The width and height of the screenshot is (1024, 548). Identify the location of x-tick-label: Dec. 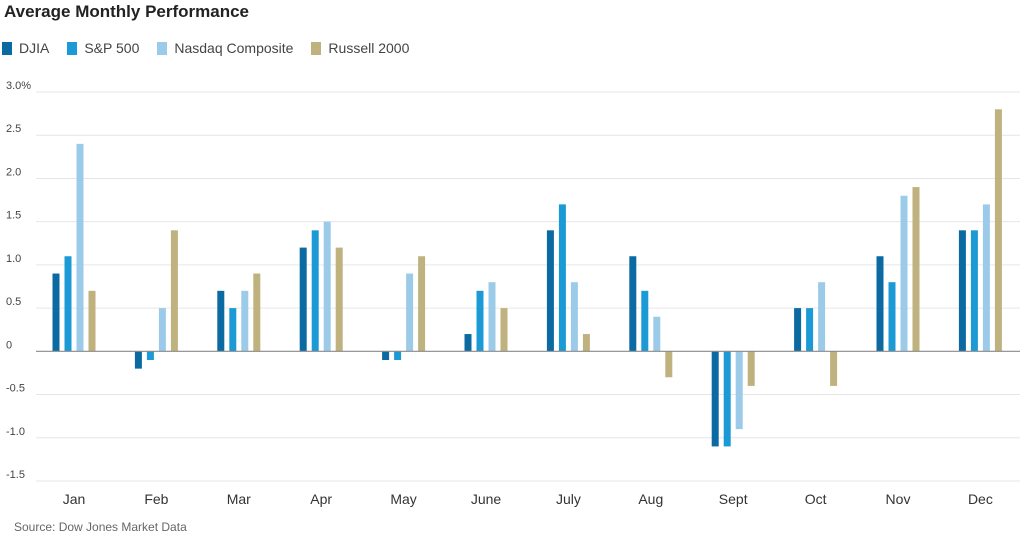
(980, 499).